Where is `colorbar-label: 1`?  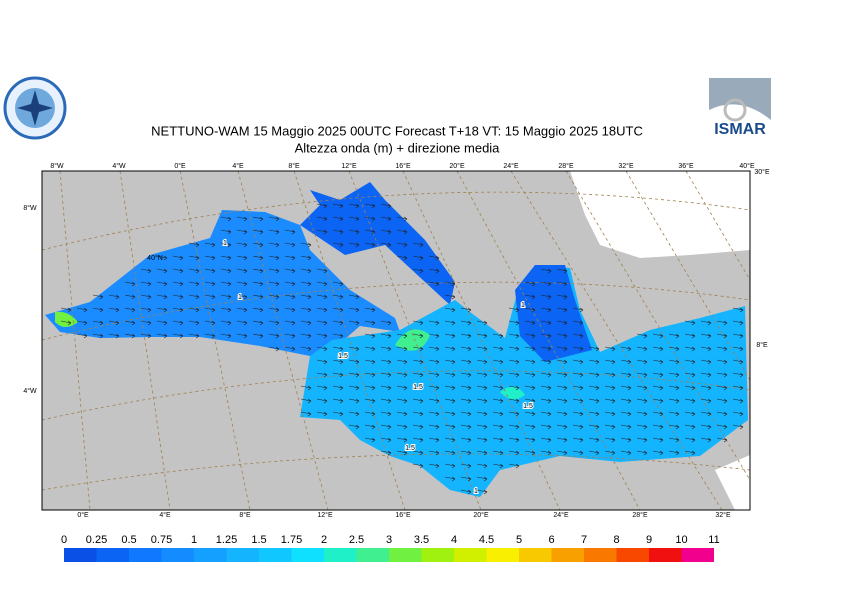
colorbar-label: 1 is located at coordinates (194, 540).